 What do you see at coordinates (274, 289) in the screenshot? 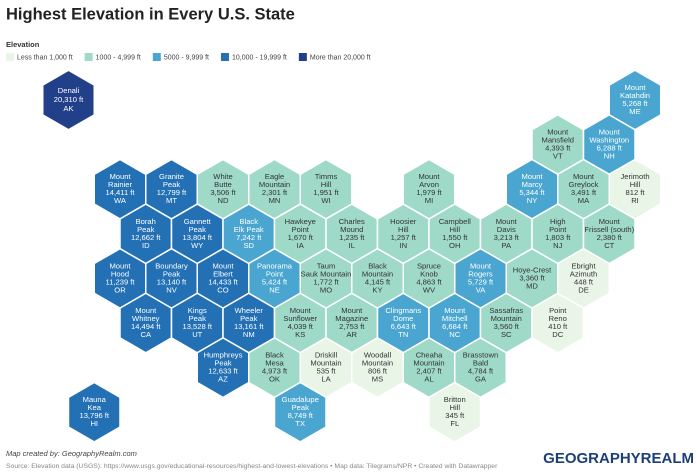
I see `state: NE` at bounding box center [274, 289].